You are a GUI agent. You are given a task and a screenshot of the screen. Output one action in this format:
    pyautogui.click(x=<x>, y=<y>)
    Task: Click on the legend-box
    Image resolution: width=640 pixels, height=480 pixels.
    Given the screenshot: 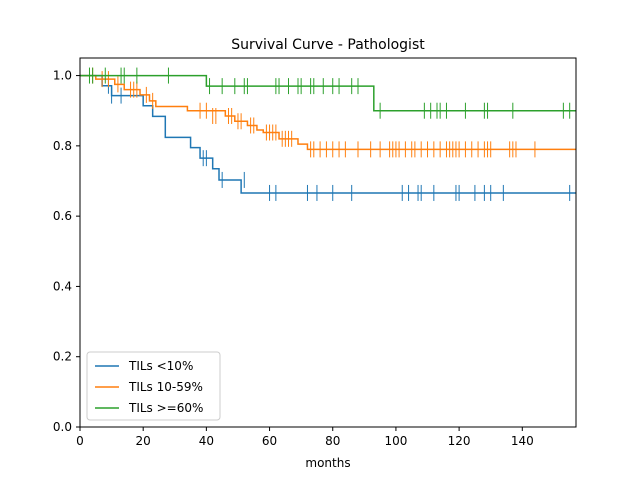 What is the action you would take?
    pyautogui.click(x=153, y=386)
    